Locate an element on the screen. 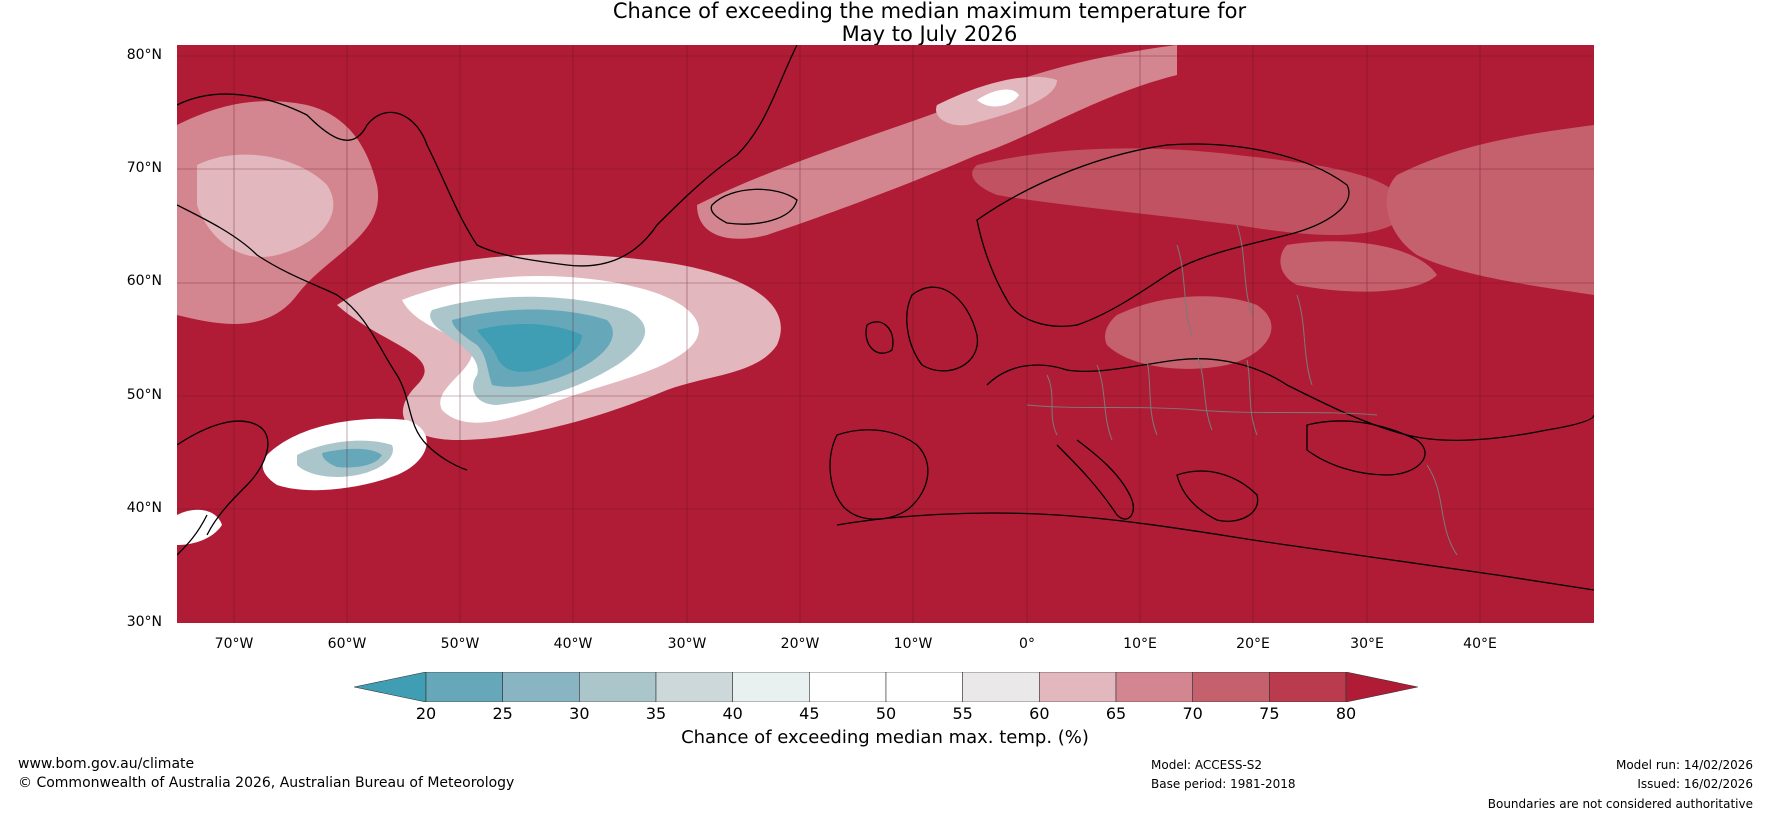  iberia-coast is located at coordinates (879, 474).